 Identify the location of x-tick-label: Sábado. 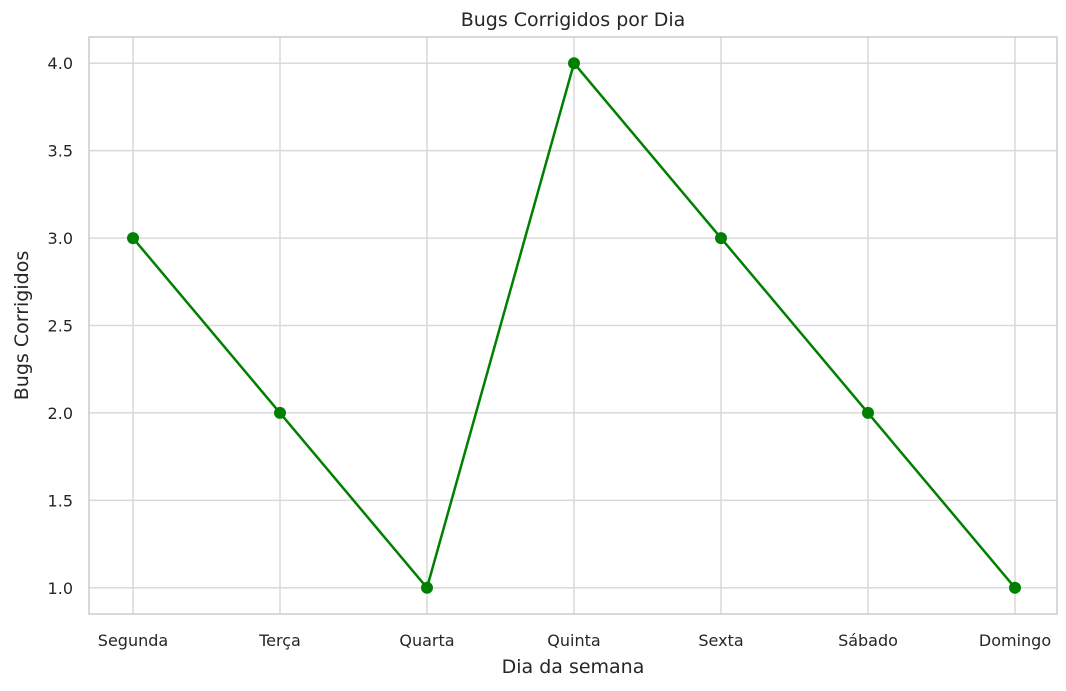
(868, 640).